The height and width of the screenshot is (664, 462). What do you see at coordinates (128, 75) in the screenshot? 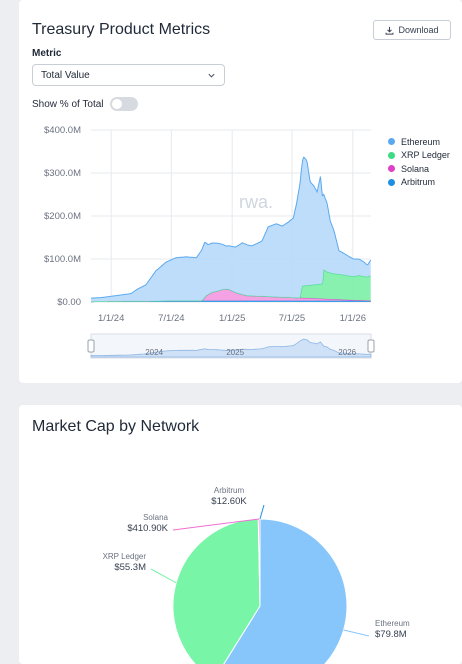
I see `metric-select: Total Value` at bounding box center [128, 75].